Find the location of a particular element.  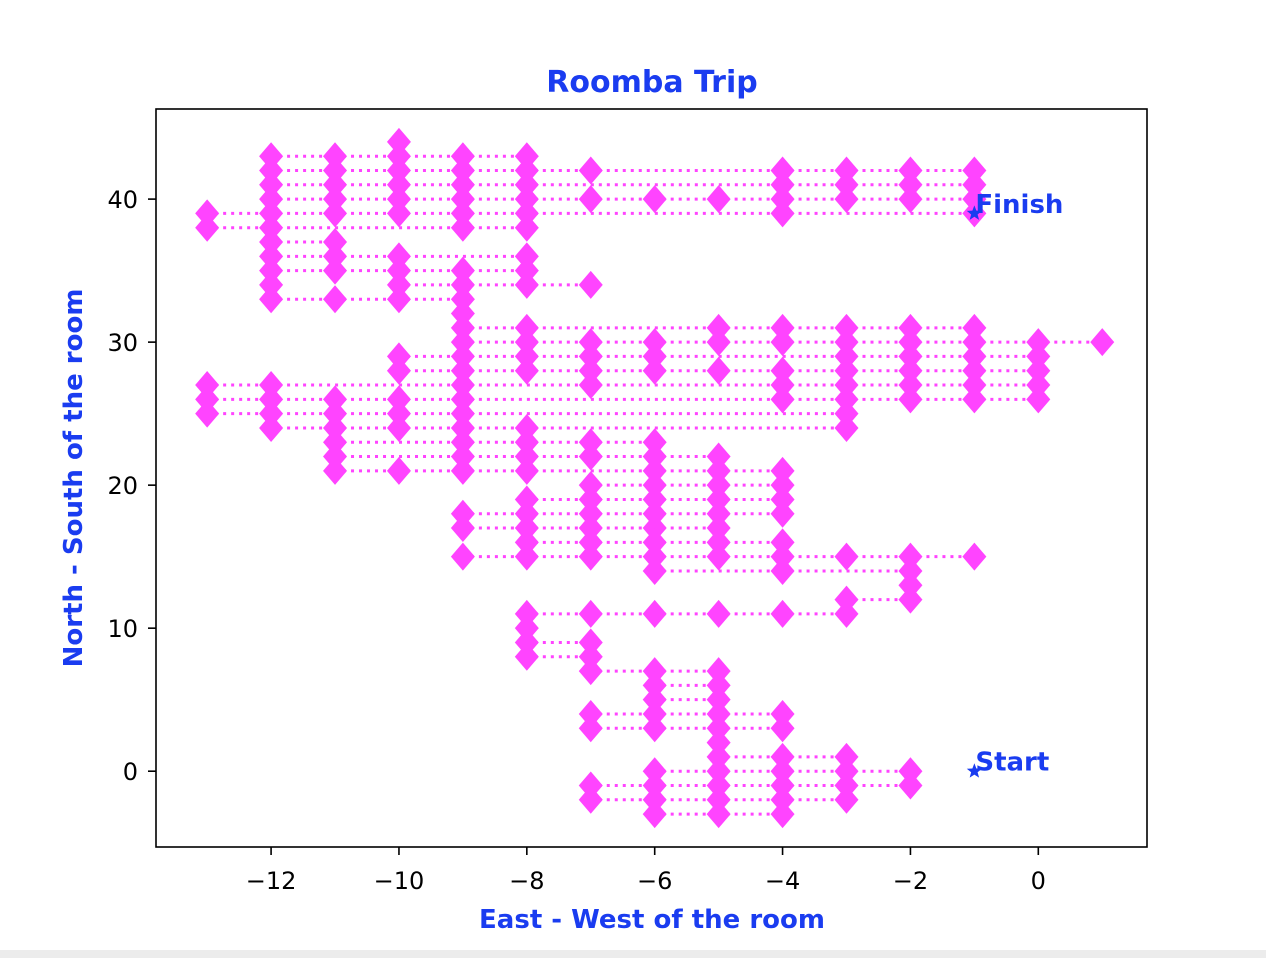

y-tick-label: 10 is located at coordinates (122, 629).